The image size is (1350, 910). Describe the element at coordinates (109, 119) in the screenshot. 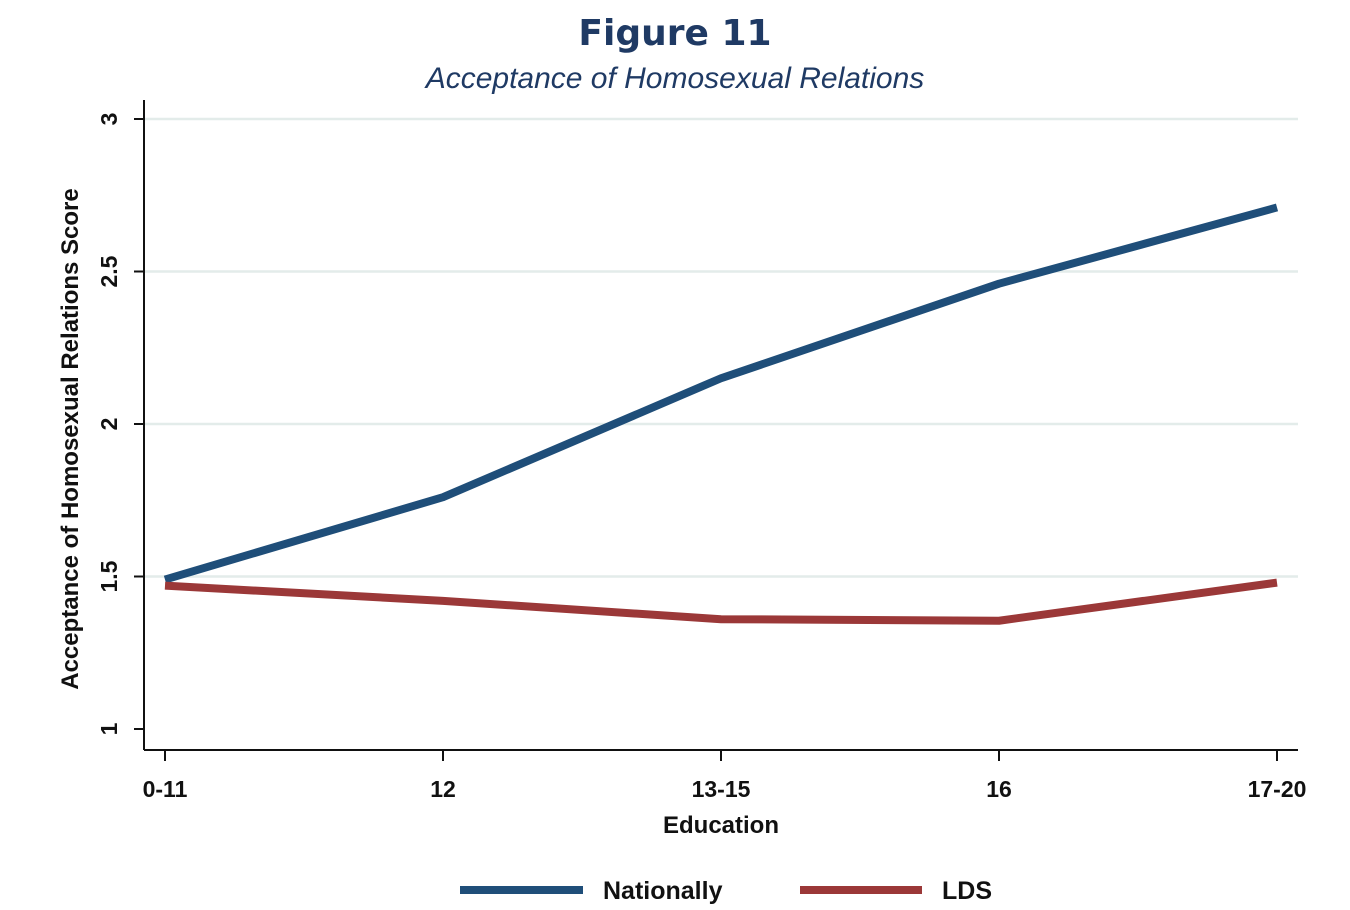

I see `y-tick-label: 3` at that location.